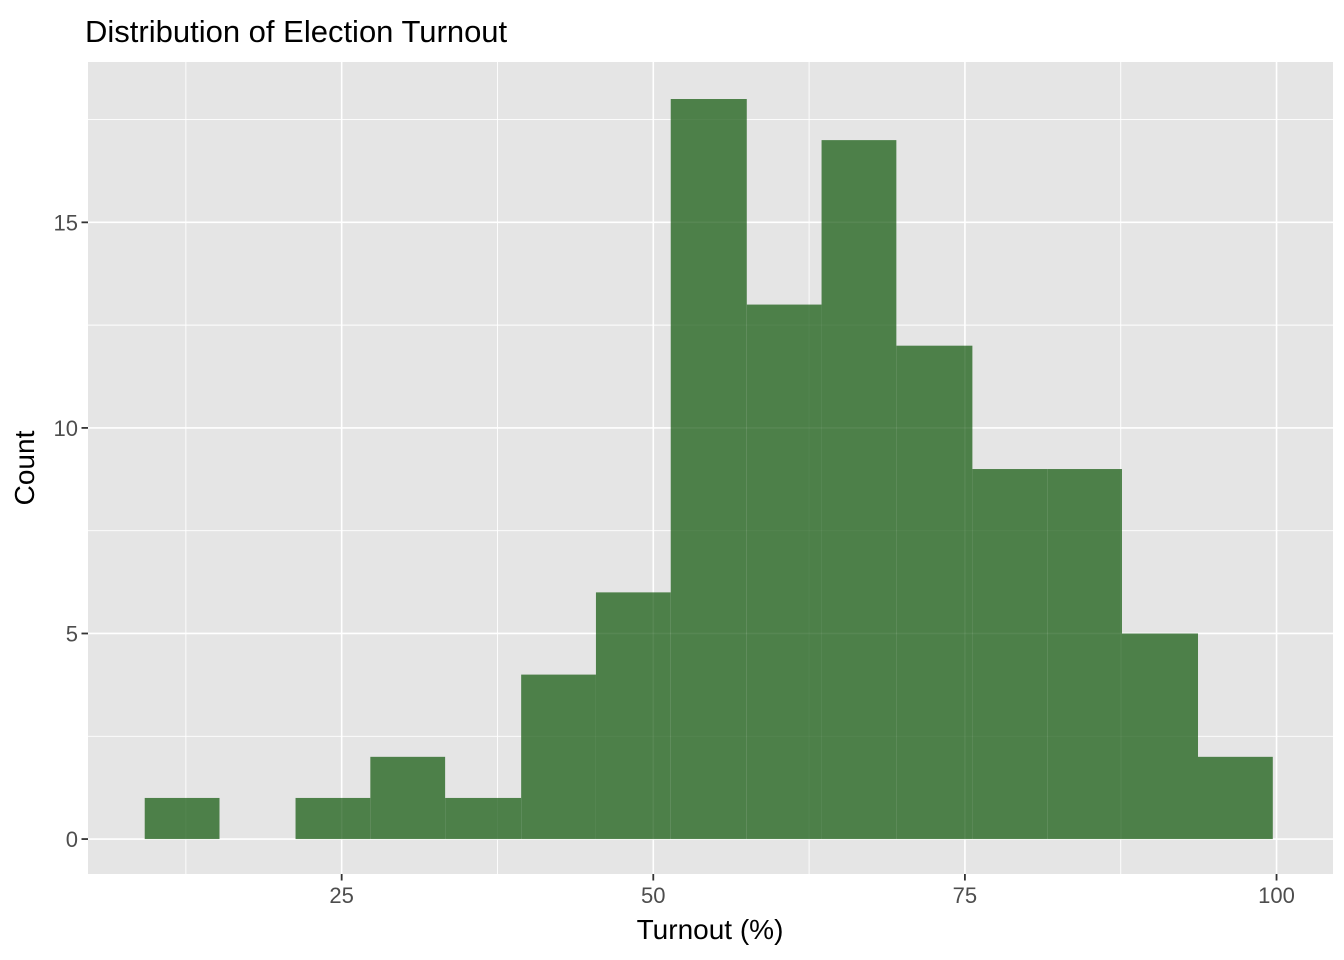 This screenshot has height=960, width=1344. Describe the element at coordinates (72, 839) in the screenshot. I see `y-tick-label: 0` at that location.